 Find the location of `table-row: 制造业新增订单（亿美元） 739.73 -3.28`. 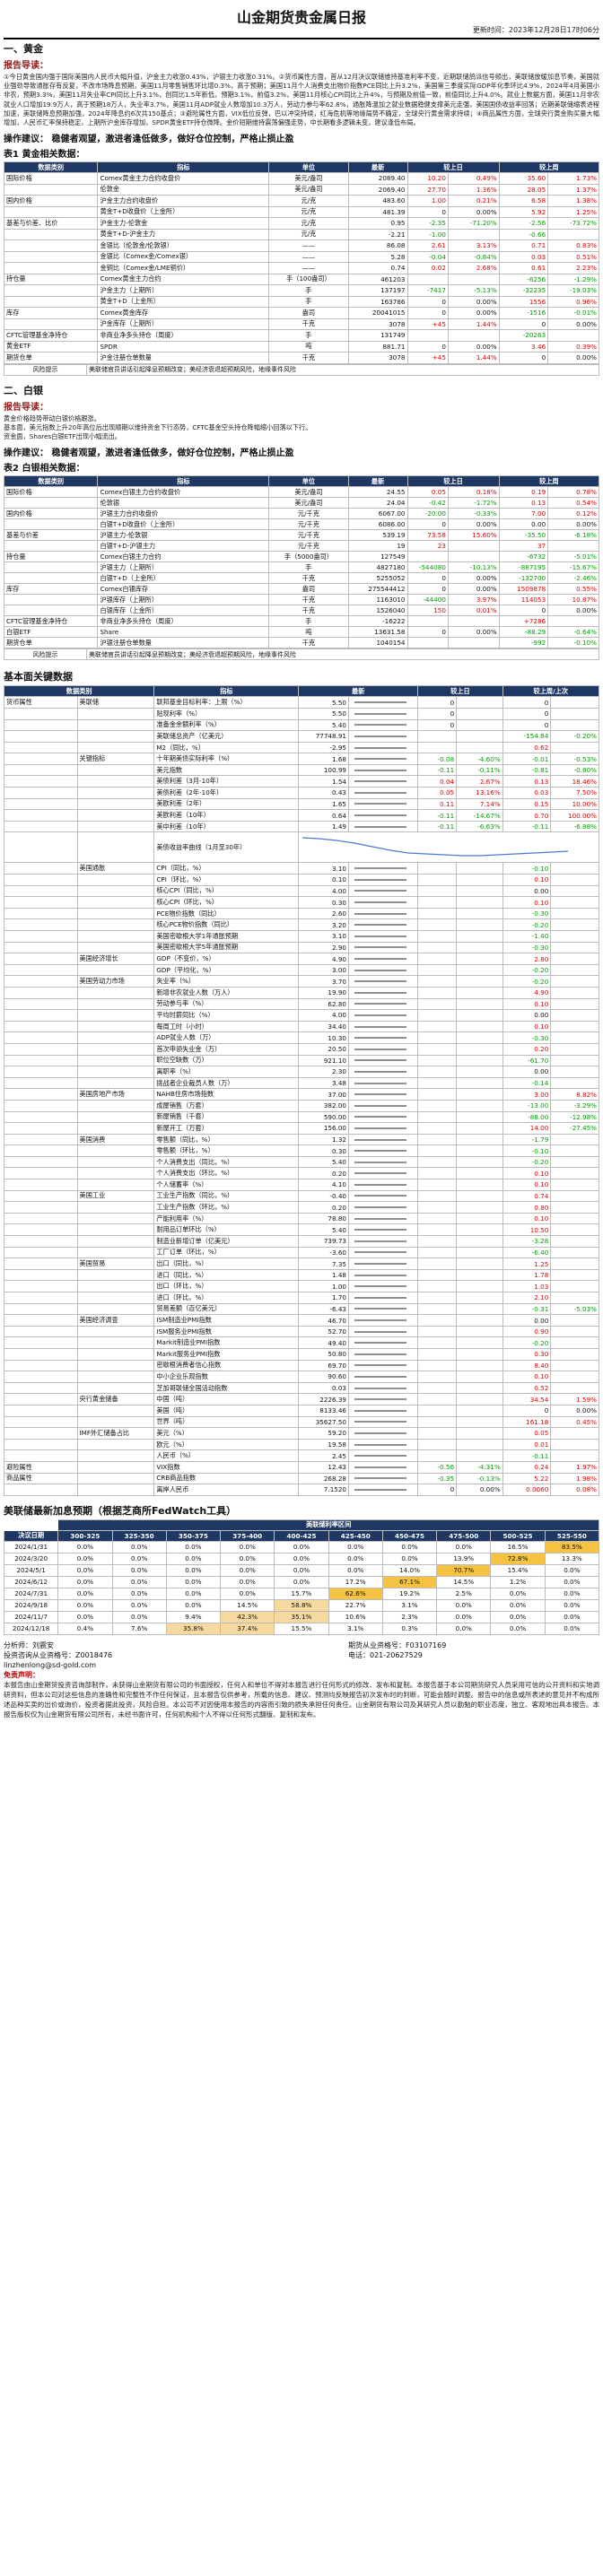

table-row: 制造业新增订单（亿美元） 739.73 -3.28 is located at coordinates (301, 1241).